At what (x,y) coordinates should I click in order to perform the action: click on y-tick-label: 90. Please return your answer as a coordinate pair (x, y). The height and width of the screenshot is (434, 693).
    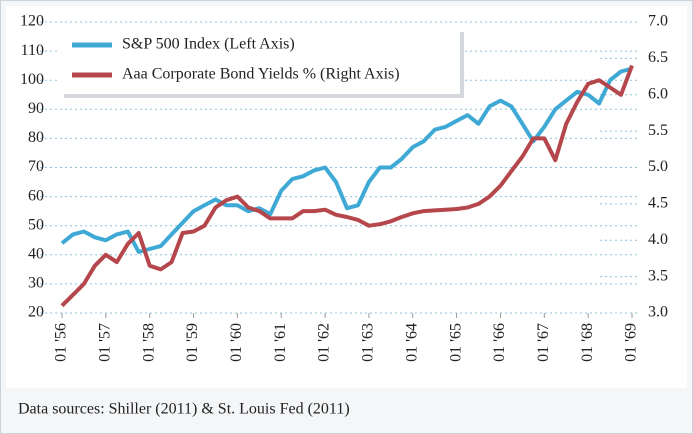
    Looking at the image, I should click on (36, 108).